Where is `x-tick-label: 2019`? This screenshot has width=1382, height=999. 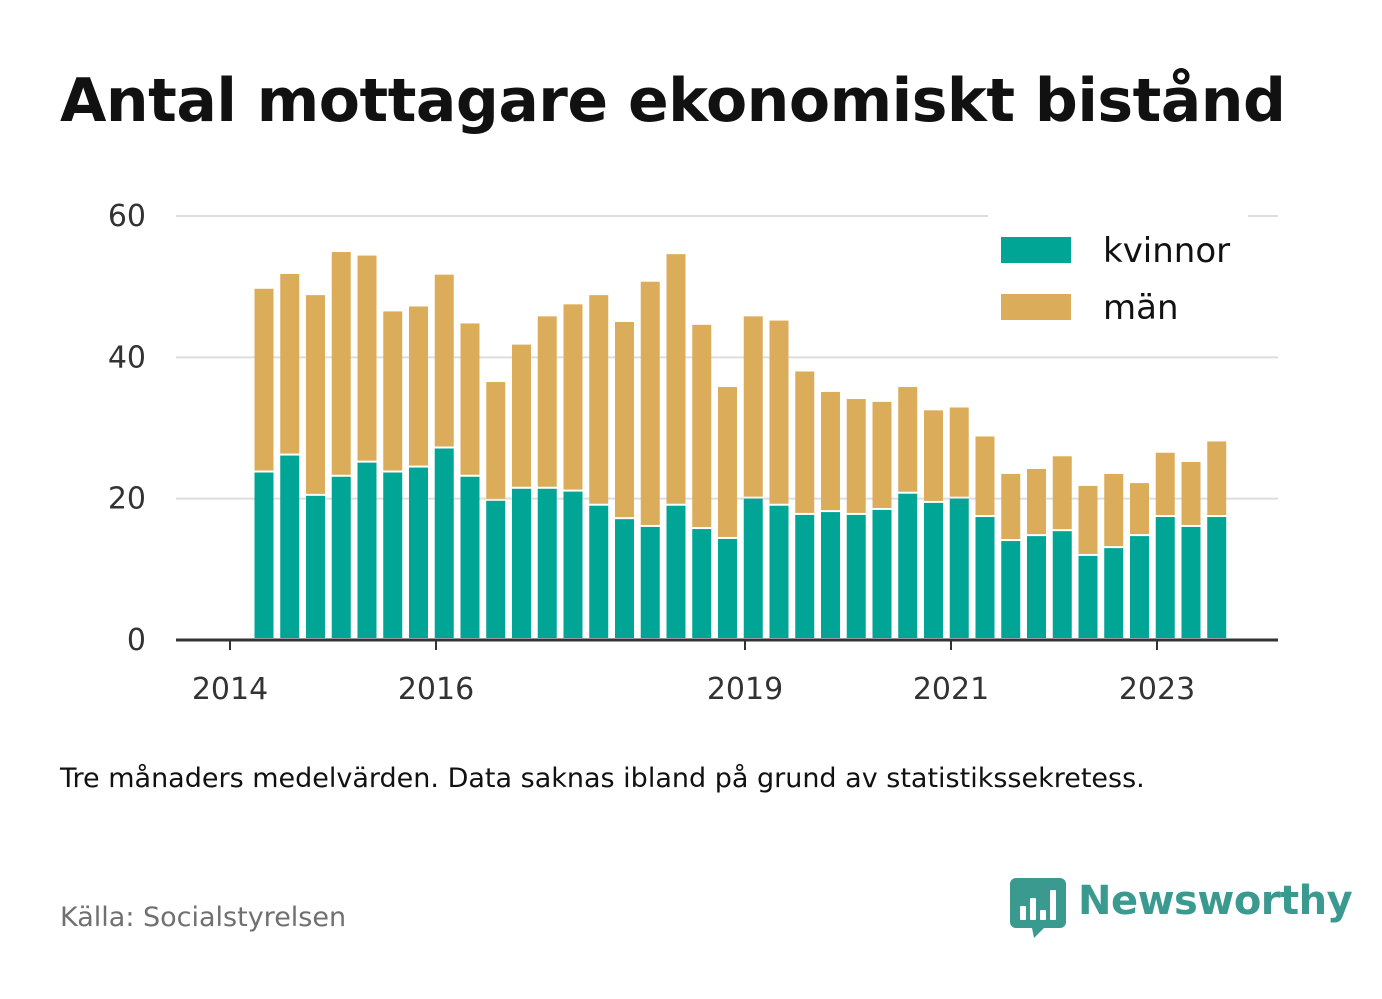 x-tick-label: 2019 is located at coordinates (745, 689).